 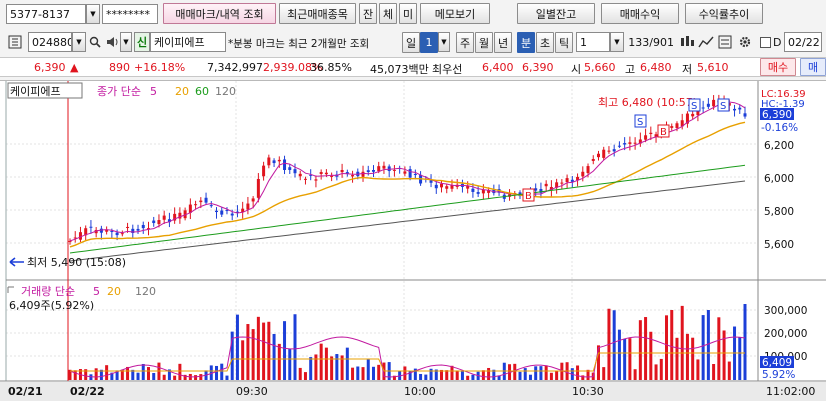 I want to click on chart-settings-icon, so click(x=15, y=42).